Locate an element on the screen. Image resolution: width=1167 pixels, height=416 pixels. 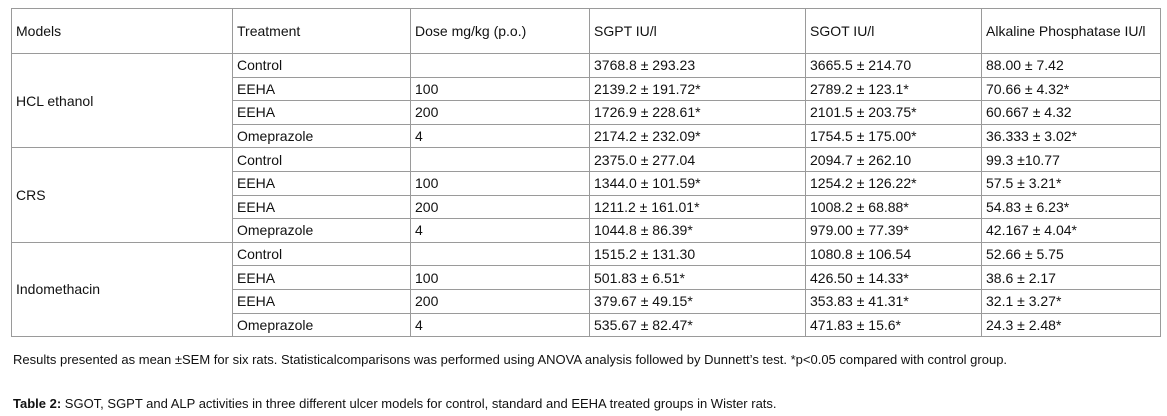
sgpt-cell: 2174.2 ± 232.09* is located at coordinates (697, 136).